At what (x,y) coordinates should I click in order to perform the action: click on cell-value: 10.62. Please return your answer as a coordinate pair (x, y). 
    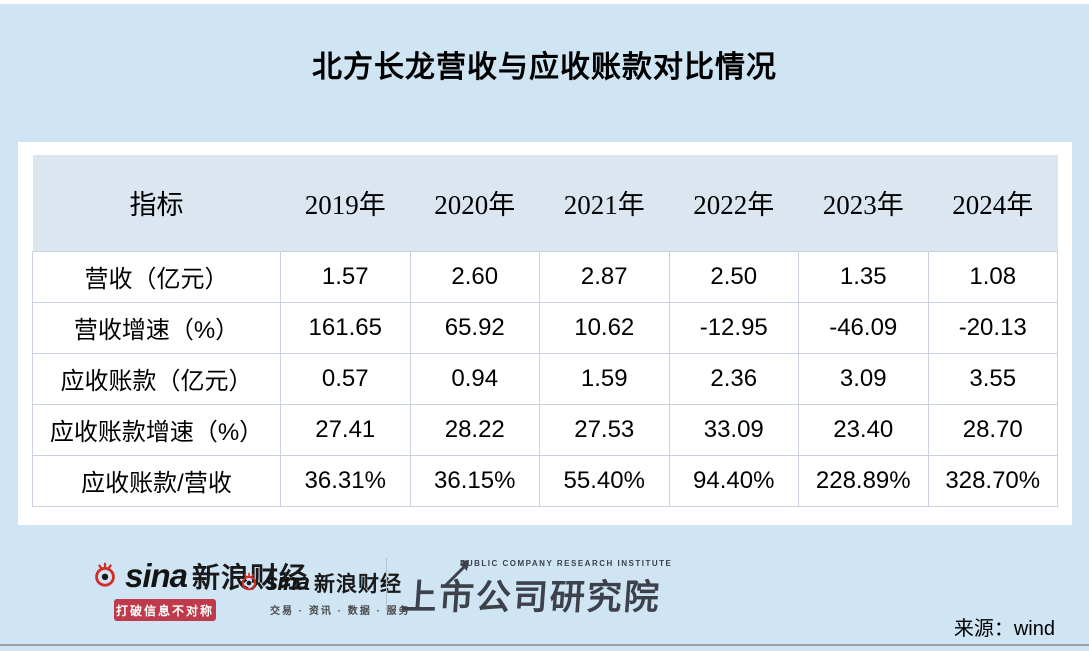
    Looking at the image, I should click on (604, 327).